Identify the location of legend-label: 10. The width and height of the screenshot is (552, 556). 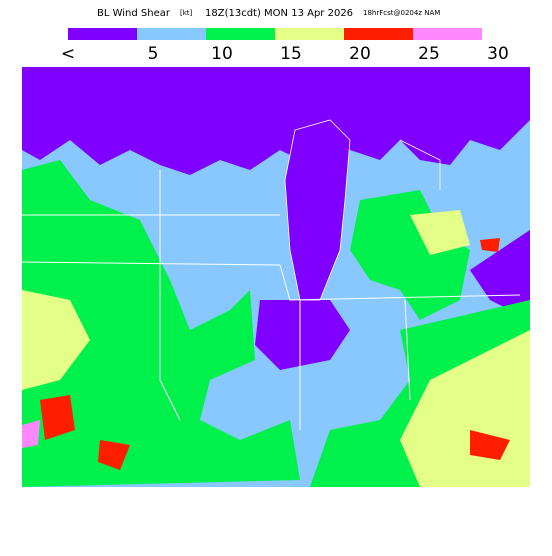
(222, 54).